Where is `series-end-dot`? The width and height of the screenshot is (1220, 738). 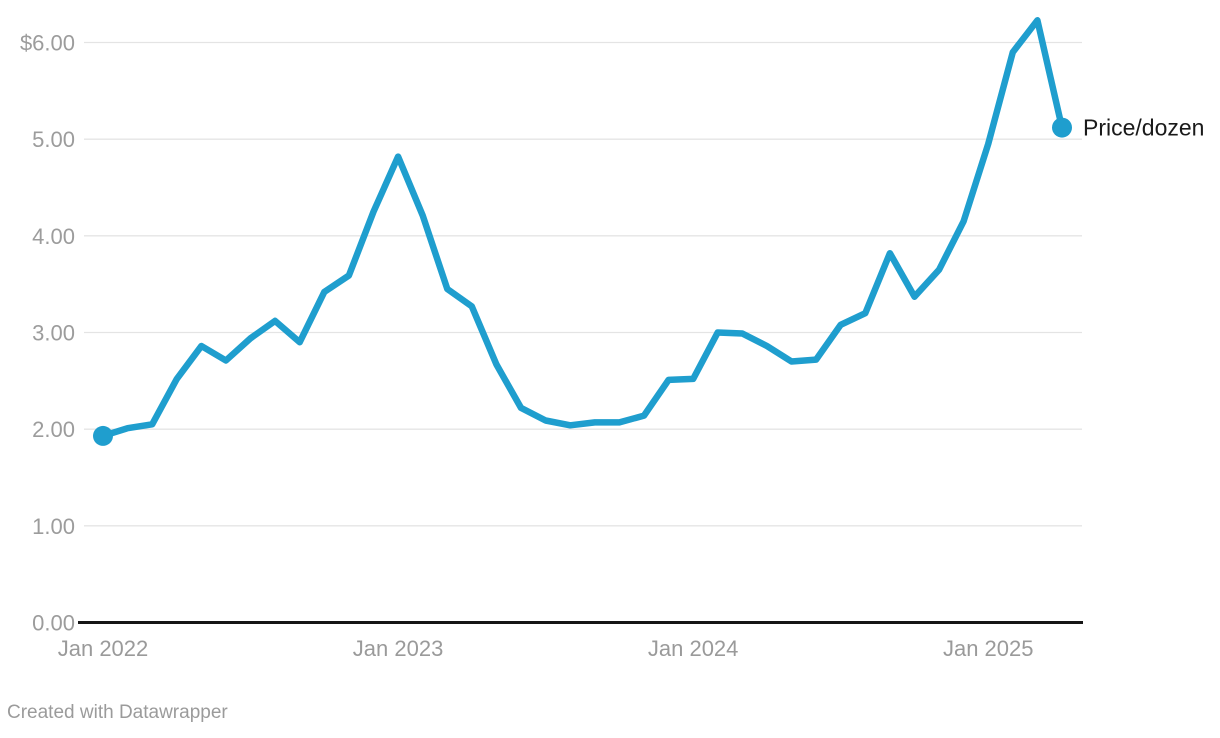
series-end-dot is located at coordinates (1062, 127).